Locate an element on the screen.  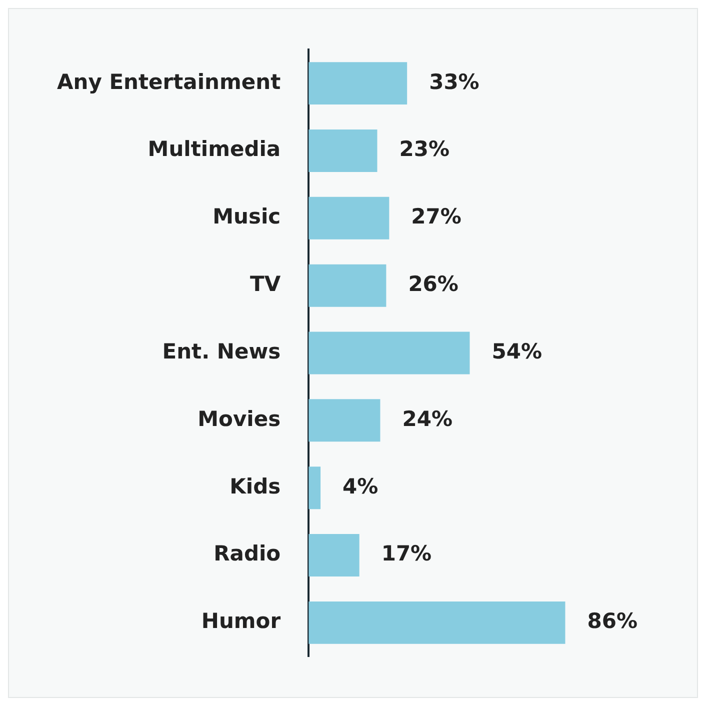
data-label: 24% is located at coordinates (427, 418).